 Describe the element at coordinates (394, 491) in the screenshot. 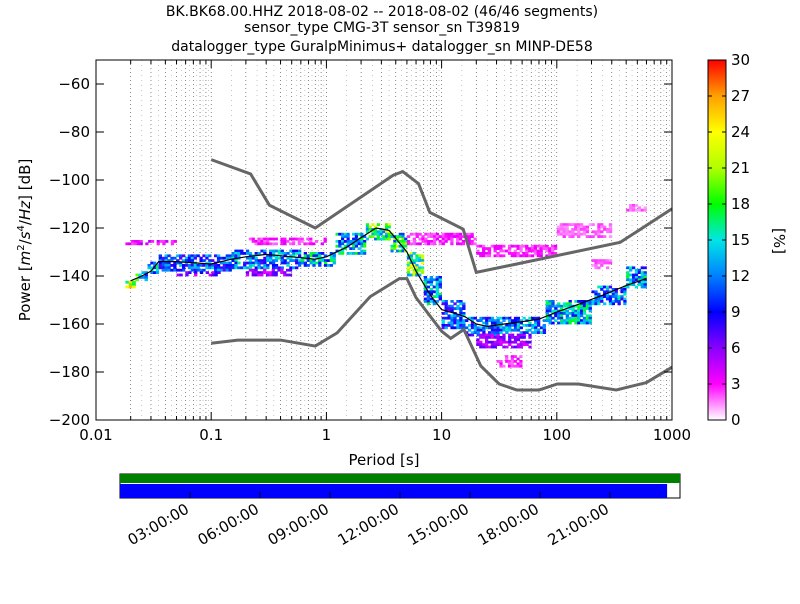

I see `timeline-coverage-bar` at that location.